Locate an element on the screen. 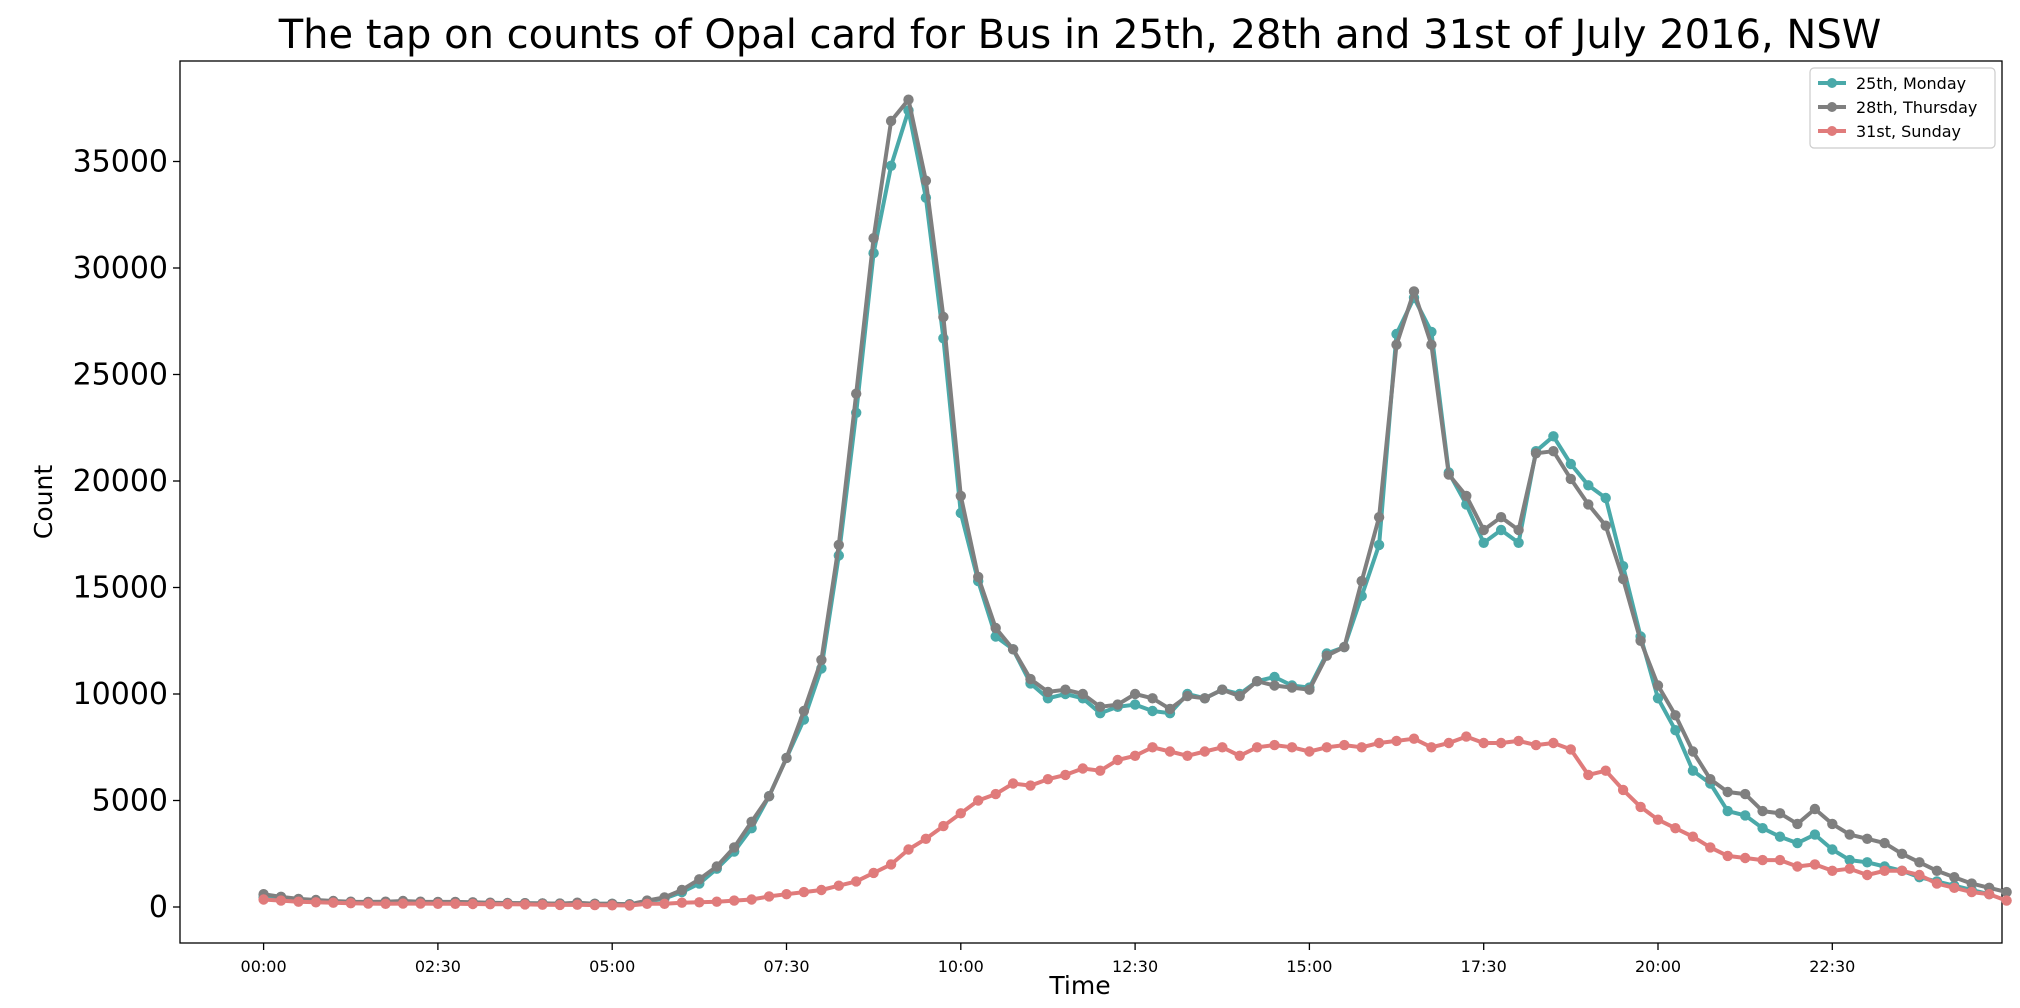 Image resolution: width=2020 pixels, height=1008 pixels. y-tick-label: 30000 is located at coordinates (120, 268).